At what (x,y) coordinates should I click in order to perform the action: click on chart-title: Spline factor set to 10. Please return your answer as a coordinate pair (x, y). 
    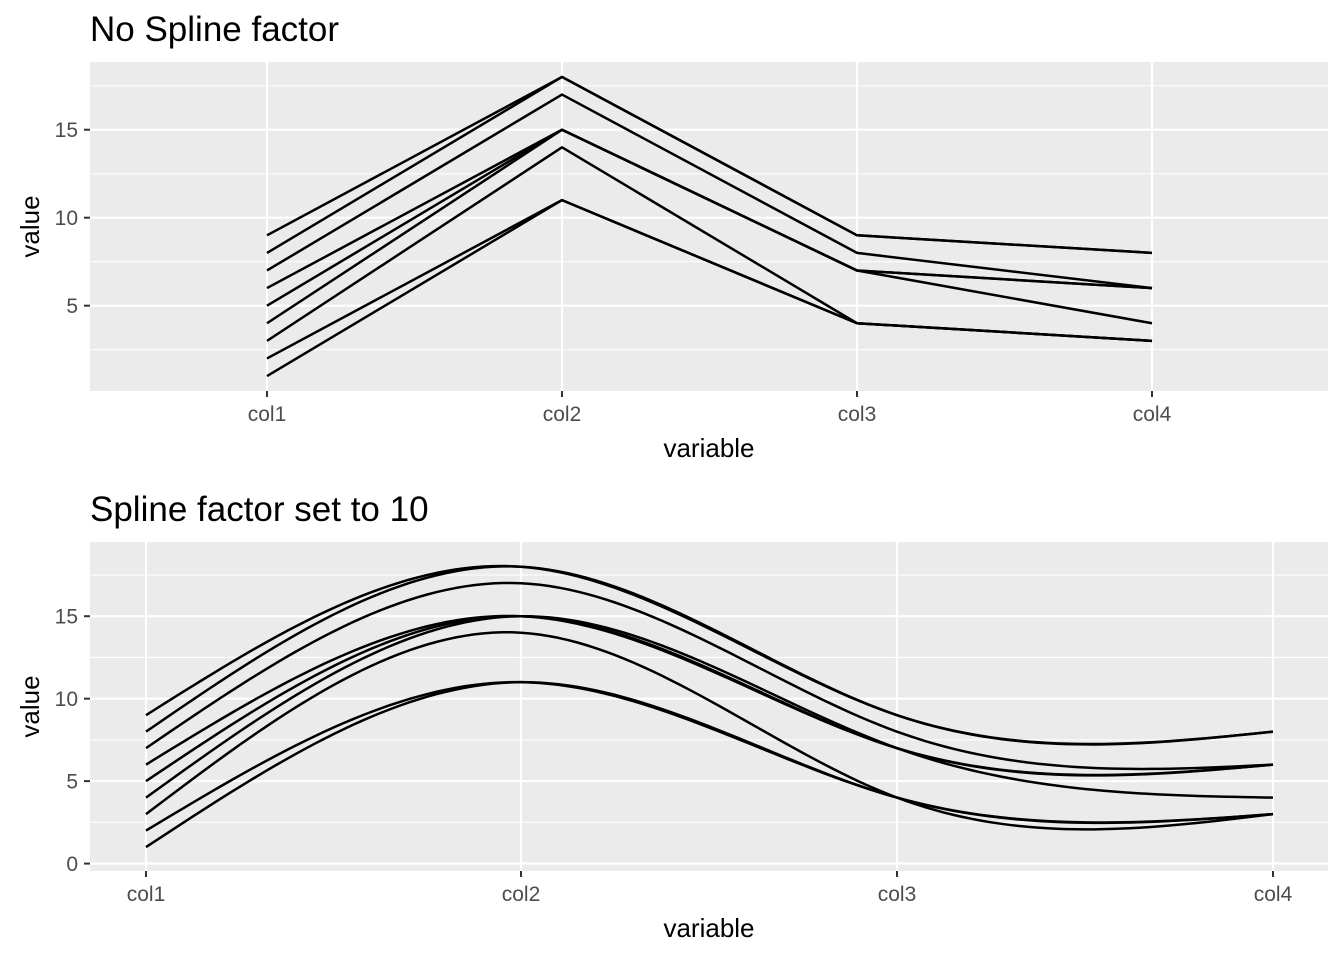
    Looking at the image, I should click on (259, 509).